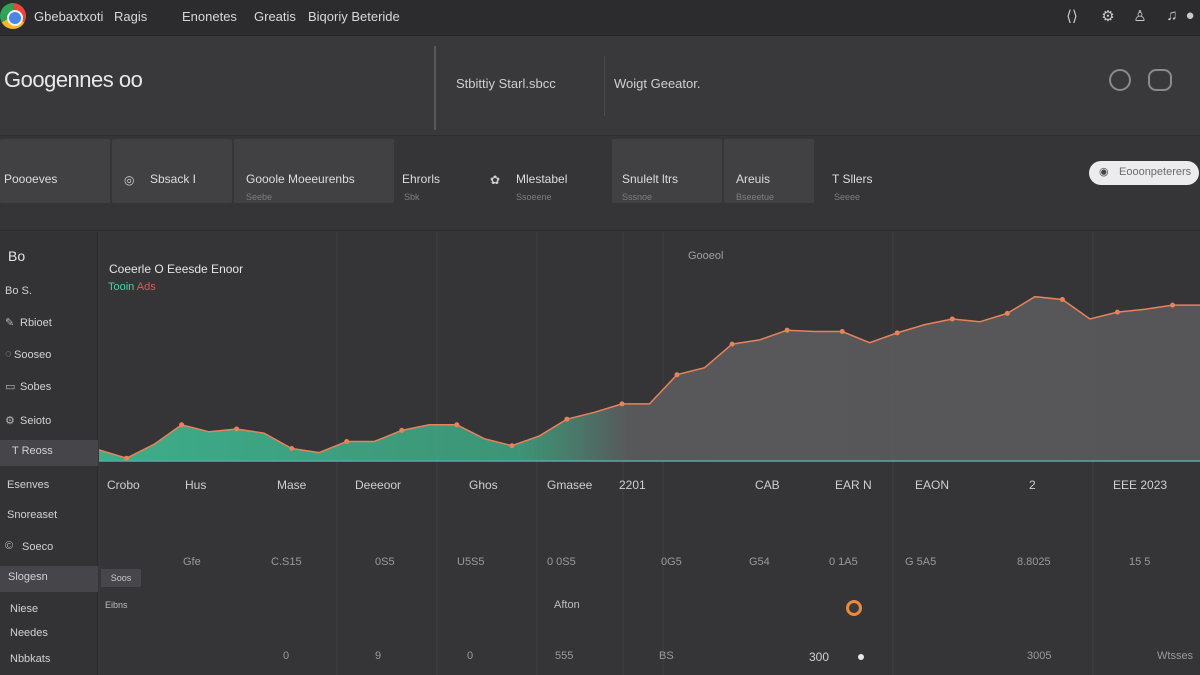  What do you see at coordinates (10, 323) in the screenshot?
I see `tag-icon: ✎` at bounding box center [10, 323].